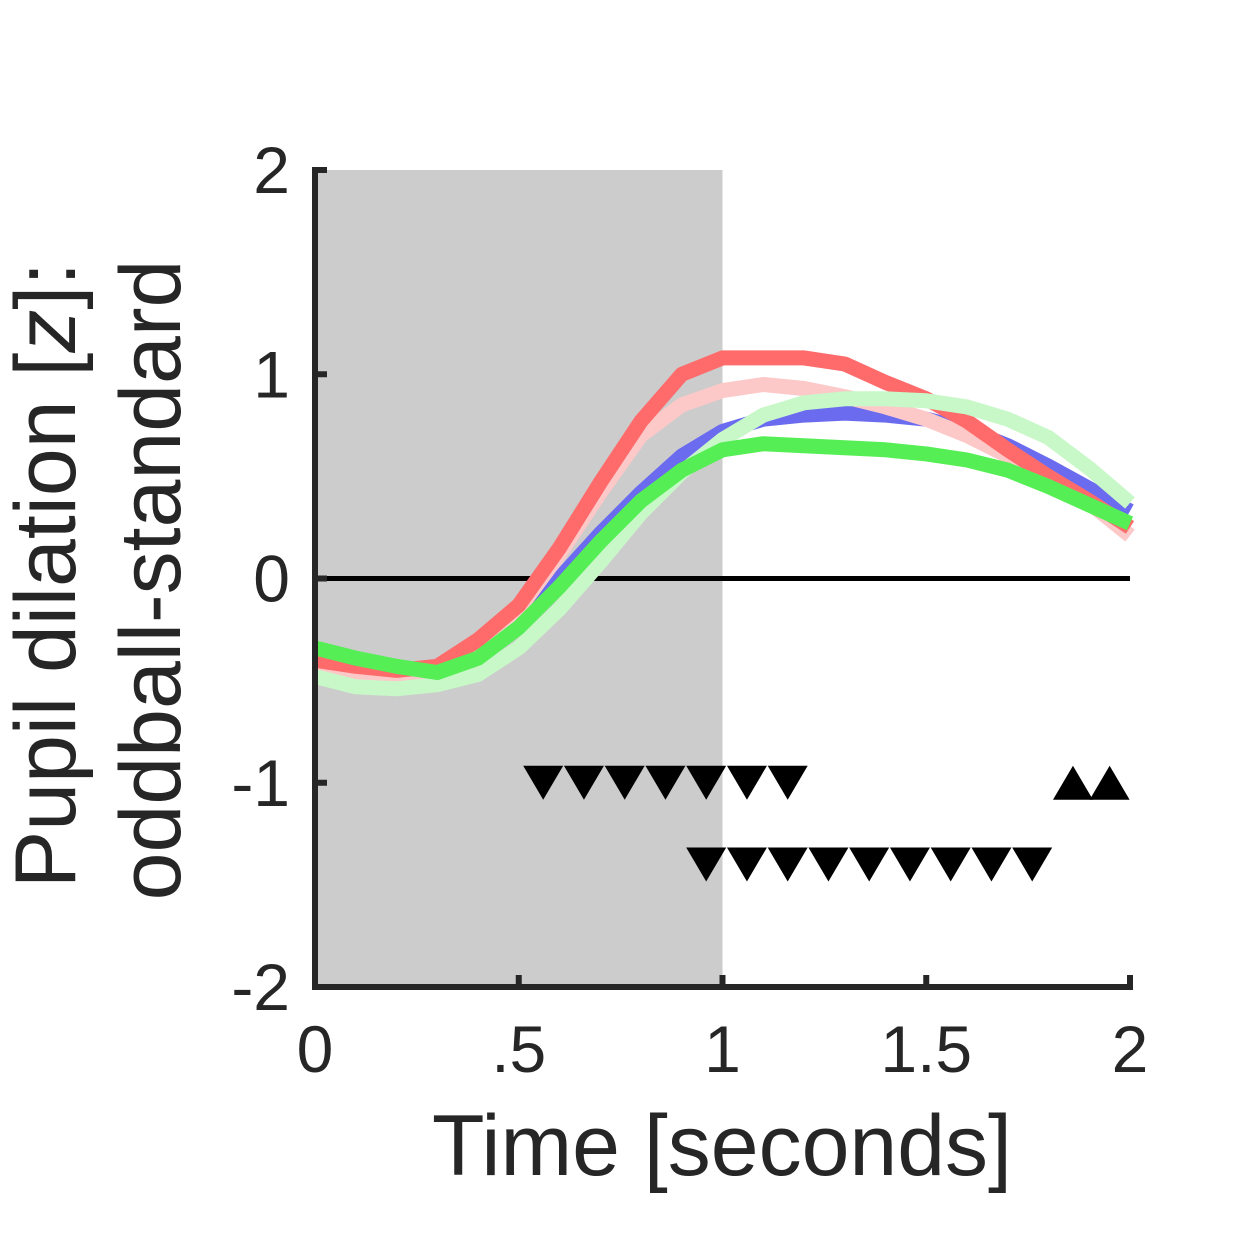 This screenshot has width=1250, height=1250. Describe the element at coordinates (315, 1049) in the screenshot. I see `x-tick-label: 0` at that location.